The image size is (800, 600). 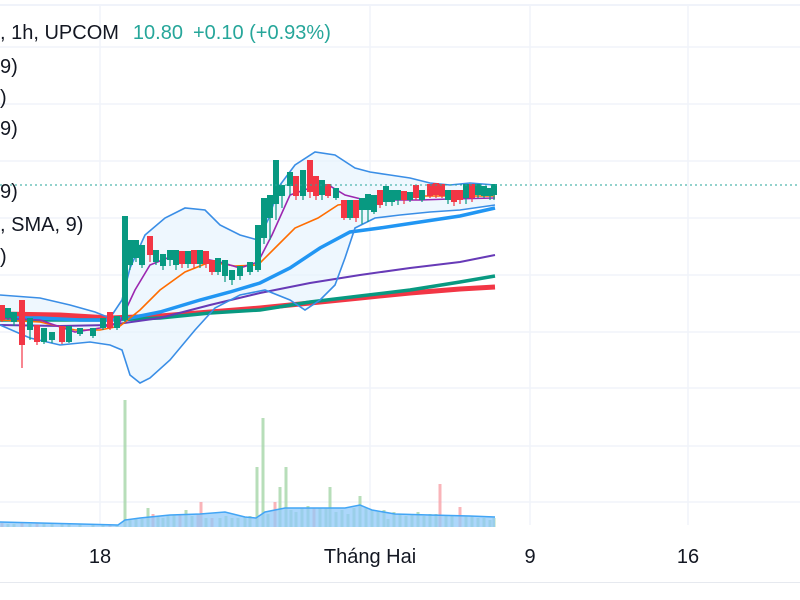 I want to click on price-change: +0.10 (+0.93%), so click(x=261, y=33).